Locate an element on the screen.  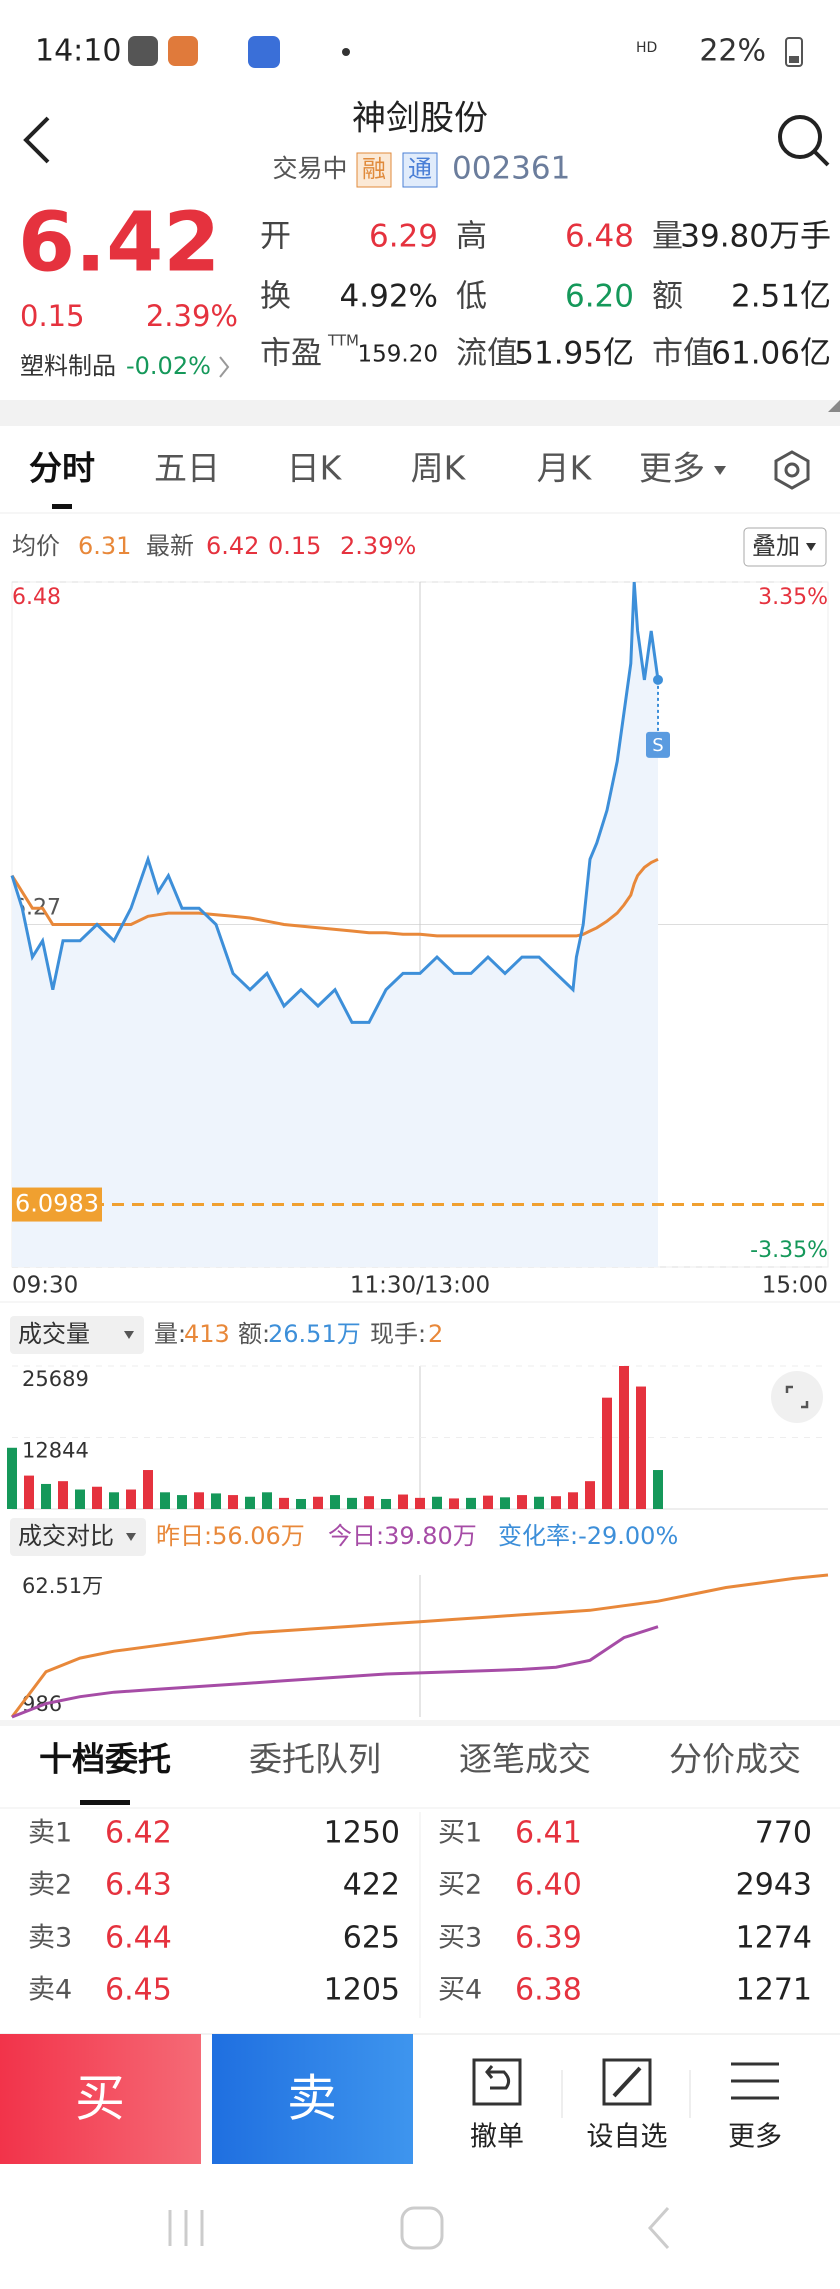
buy-button is located at coordinates (100, 2099).